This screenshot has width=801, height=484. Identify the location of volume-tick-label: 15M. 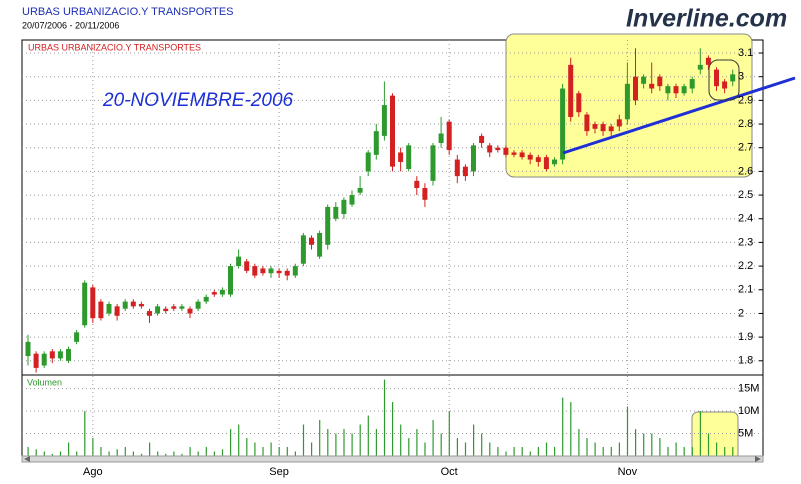
(748, 388).